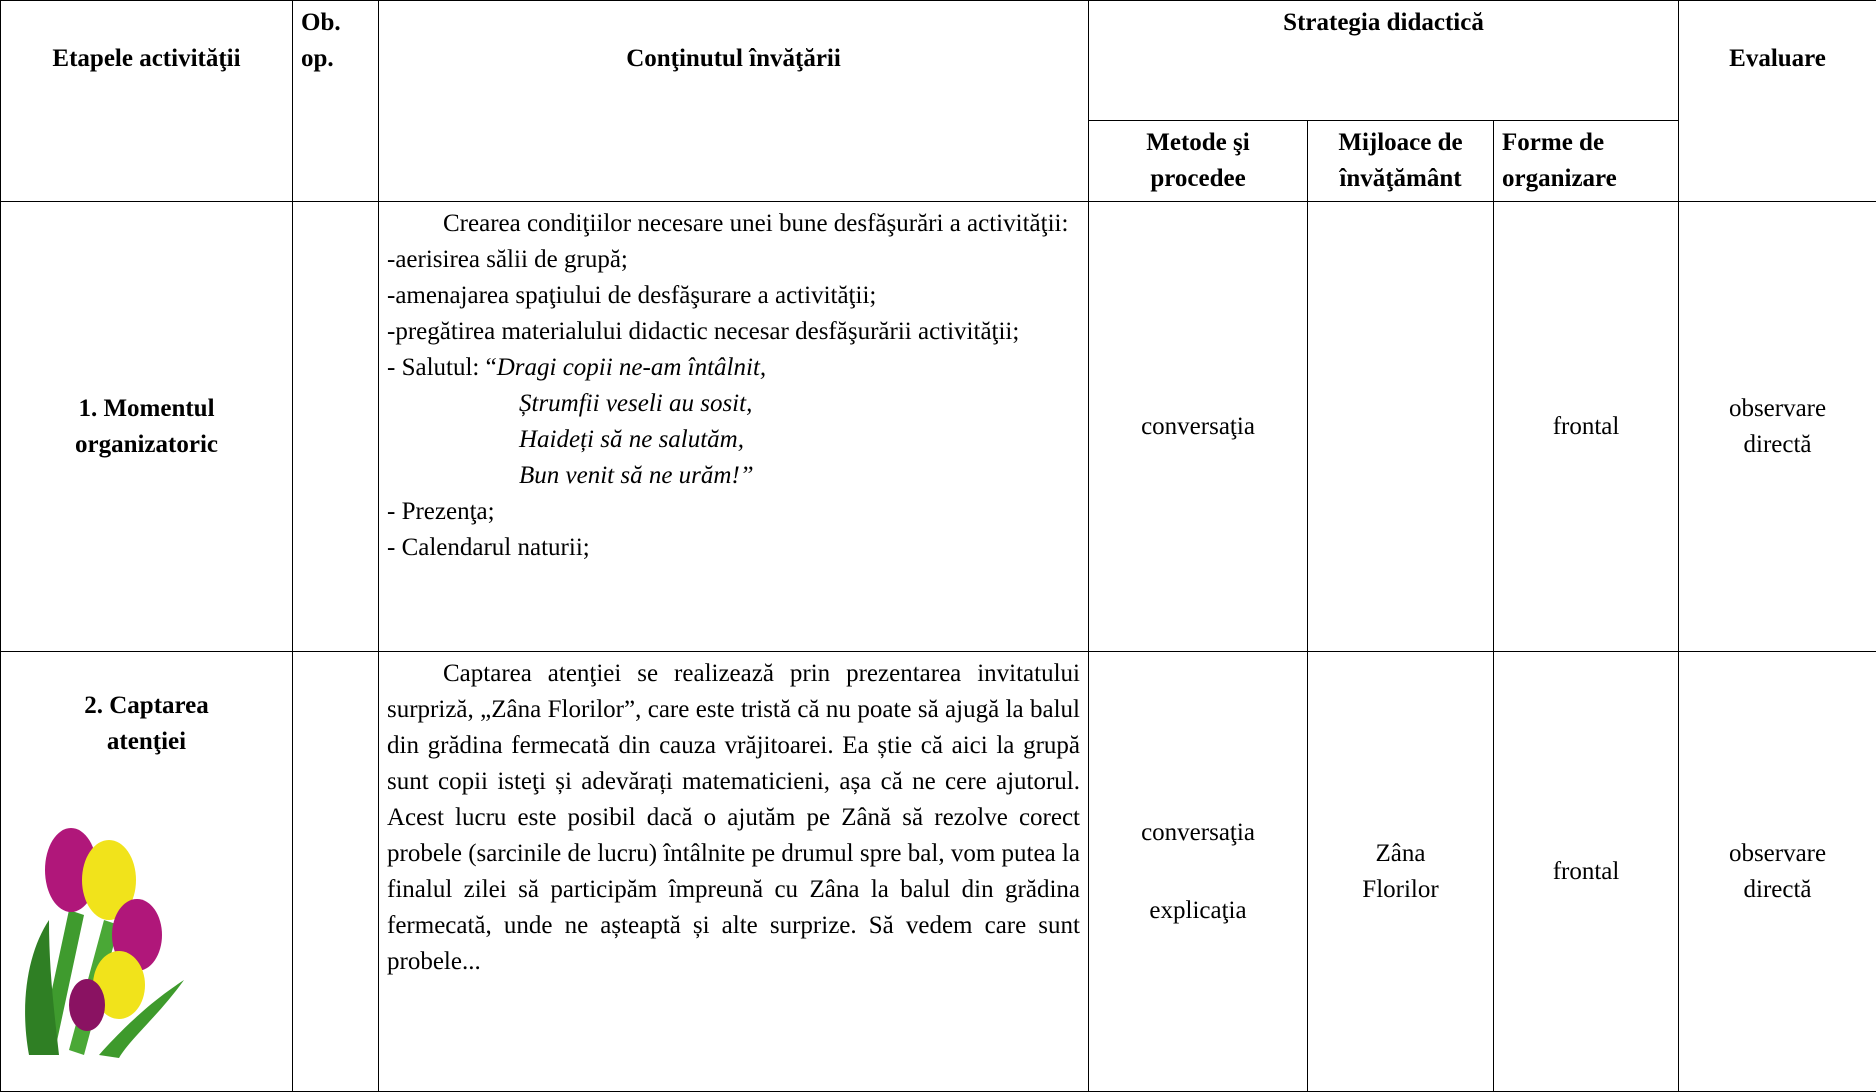 This screenshot has height=1092, width=1876. What do you see at coordinates (1400, 853) in the screenshot?
I see `means: Zâna` at bounding box center [1400, 853].